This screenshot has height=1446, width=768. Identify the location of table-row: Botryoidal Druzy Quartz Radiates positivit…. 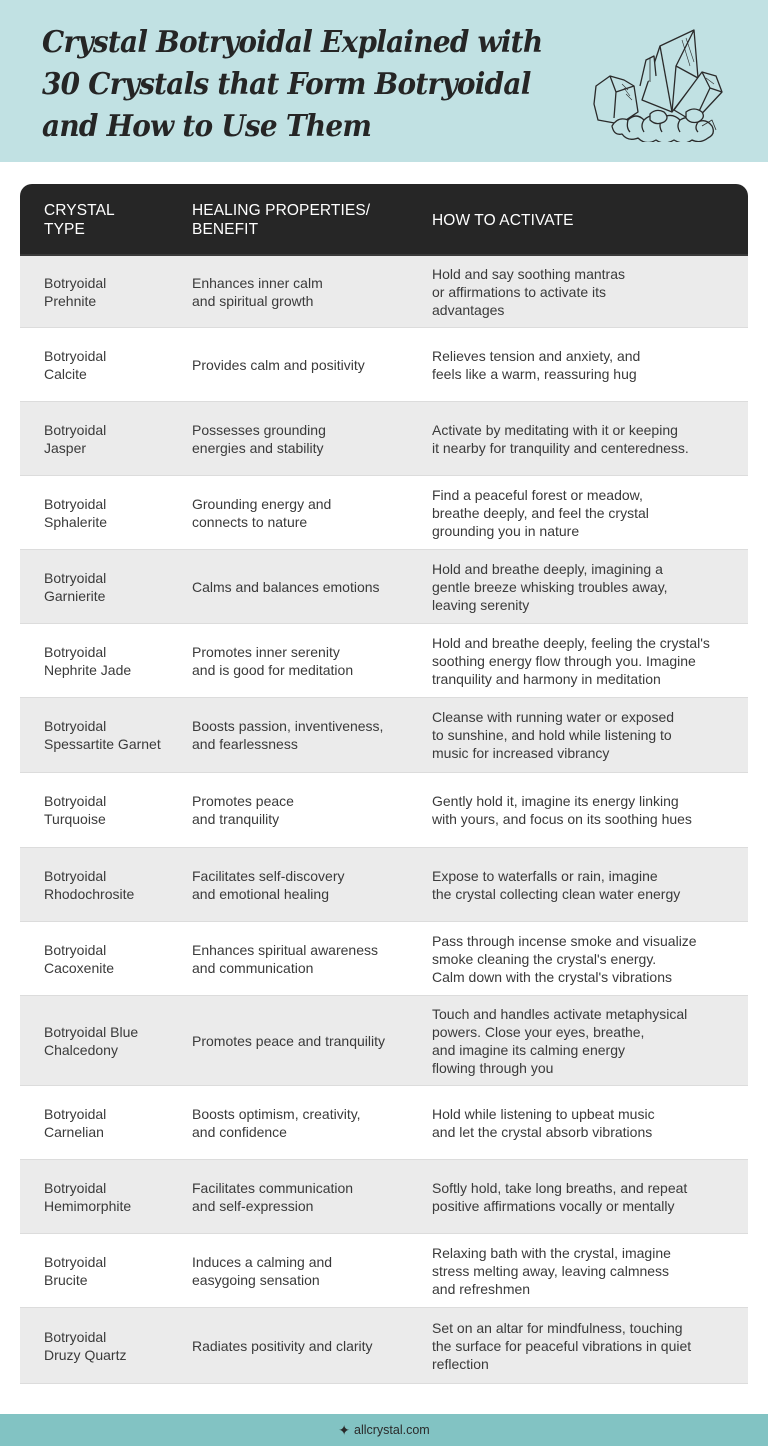
(384, 1346).